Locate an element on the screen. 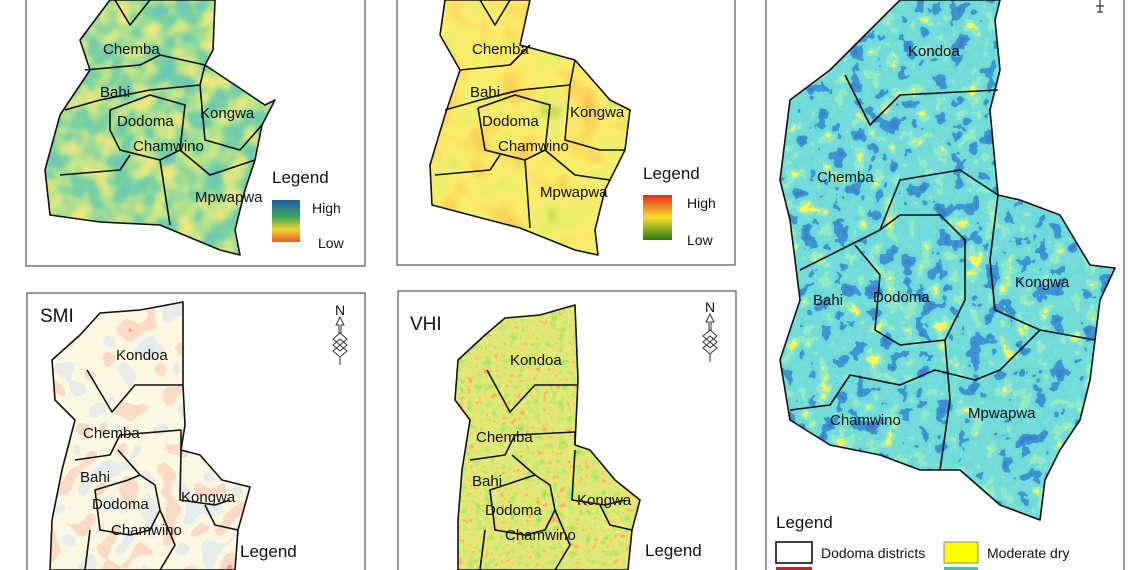  legend-b: Legend High Low is located at coordinates (679, 206).